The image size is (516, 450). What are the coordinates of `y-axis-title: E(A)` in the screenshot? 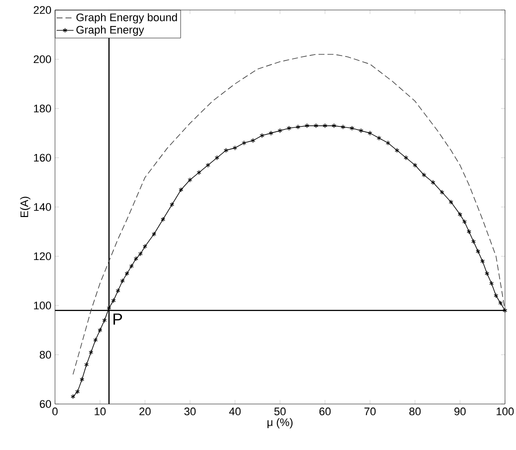 It's located at (25, 207).